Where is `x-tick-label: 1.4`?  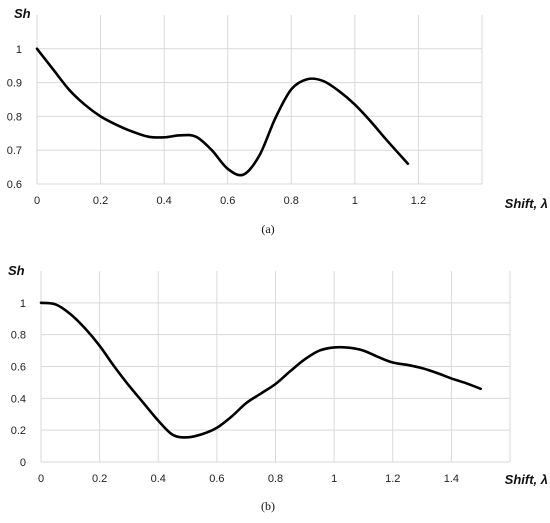
x-tick-label: 1.4 is located at coordinates (451, 479).